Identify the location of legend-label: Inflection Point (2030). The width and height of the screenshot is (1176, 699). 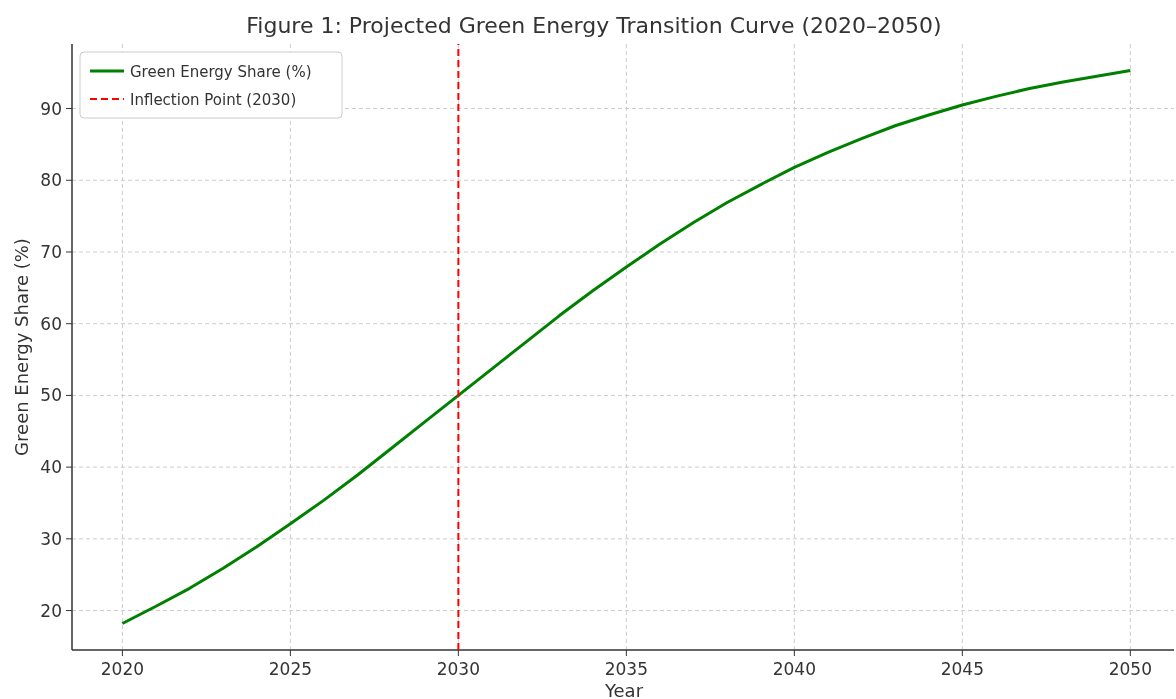
(213, 100).